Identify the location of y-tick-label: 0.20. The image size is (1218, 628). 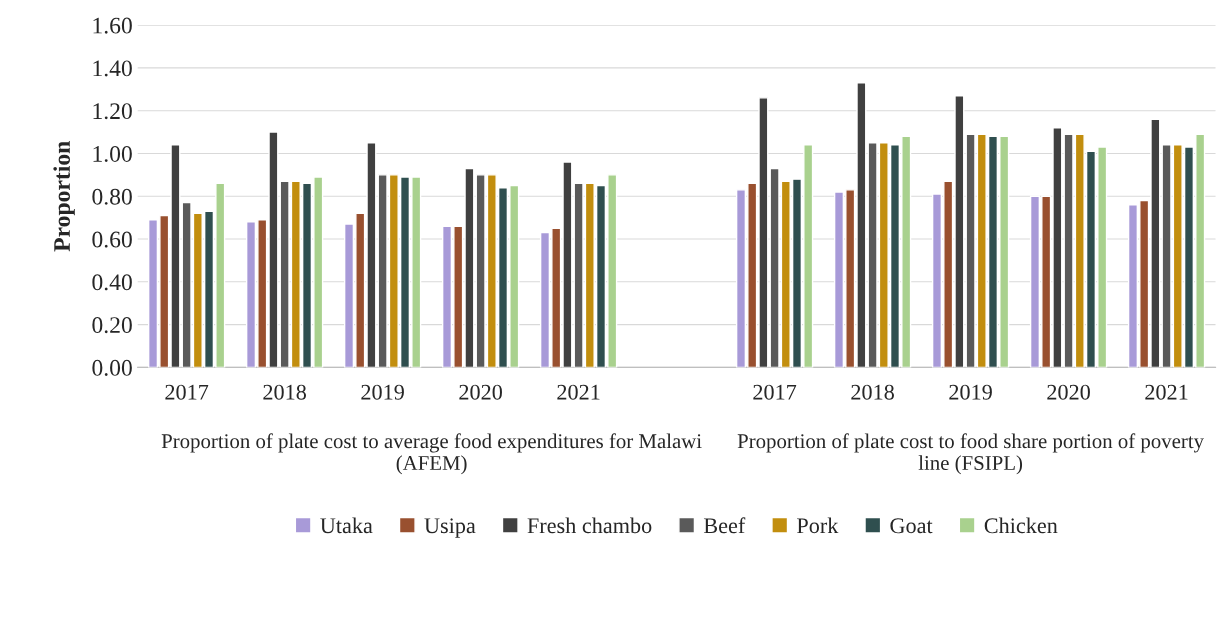
(112, 325).